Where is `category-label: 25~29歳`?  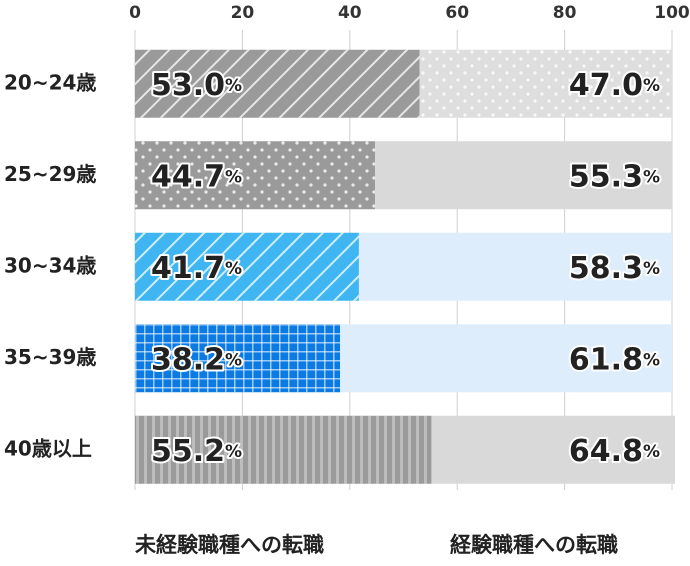
category-label: 25~29歳 is located at coordinates (50, 174).